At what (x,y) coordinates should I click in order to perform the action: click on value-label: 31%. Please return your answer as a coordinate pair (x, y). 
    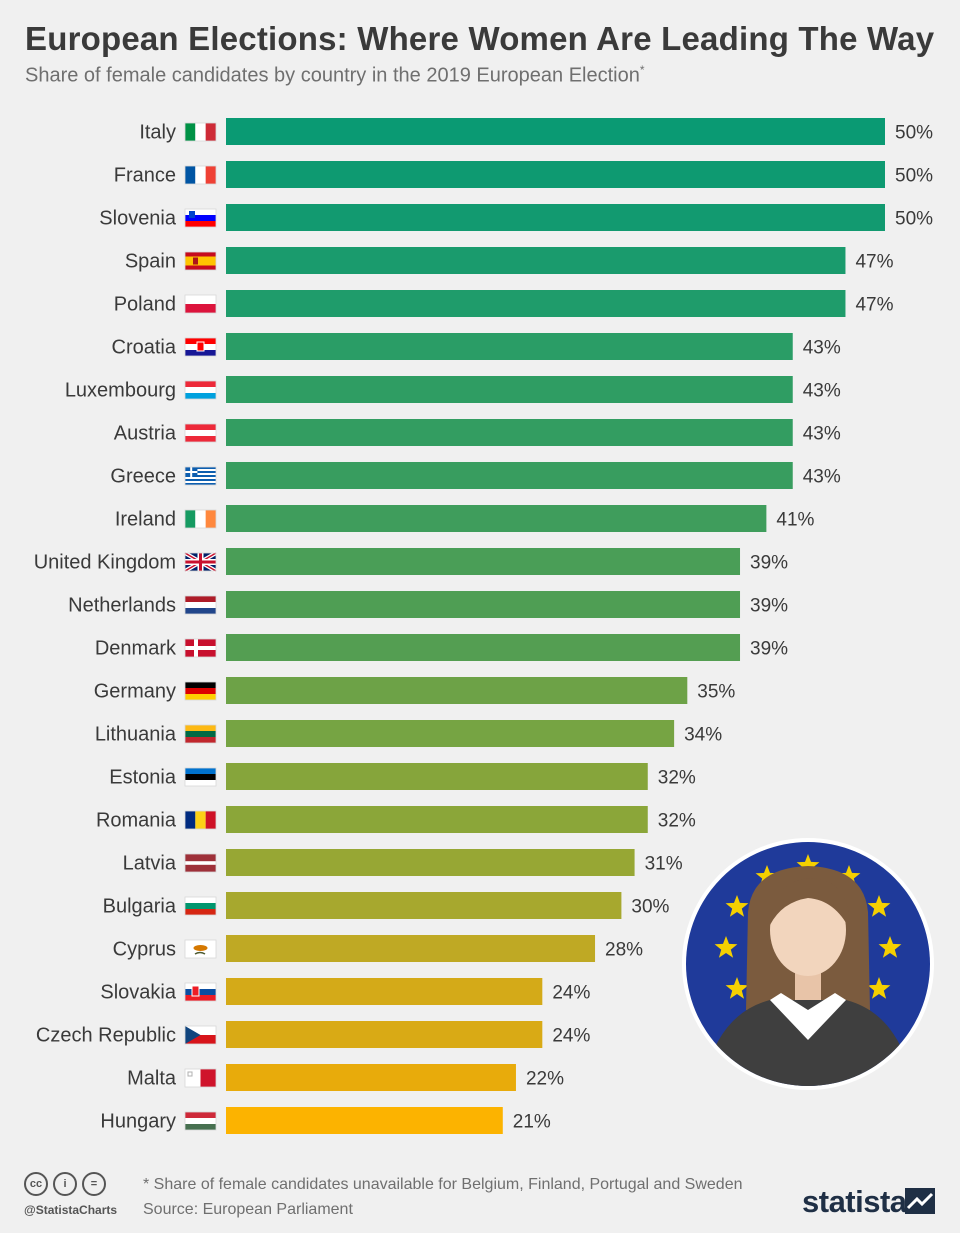
    Looking at the image, I should click on (664, 864).